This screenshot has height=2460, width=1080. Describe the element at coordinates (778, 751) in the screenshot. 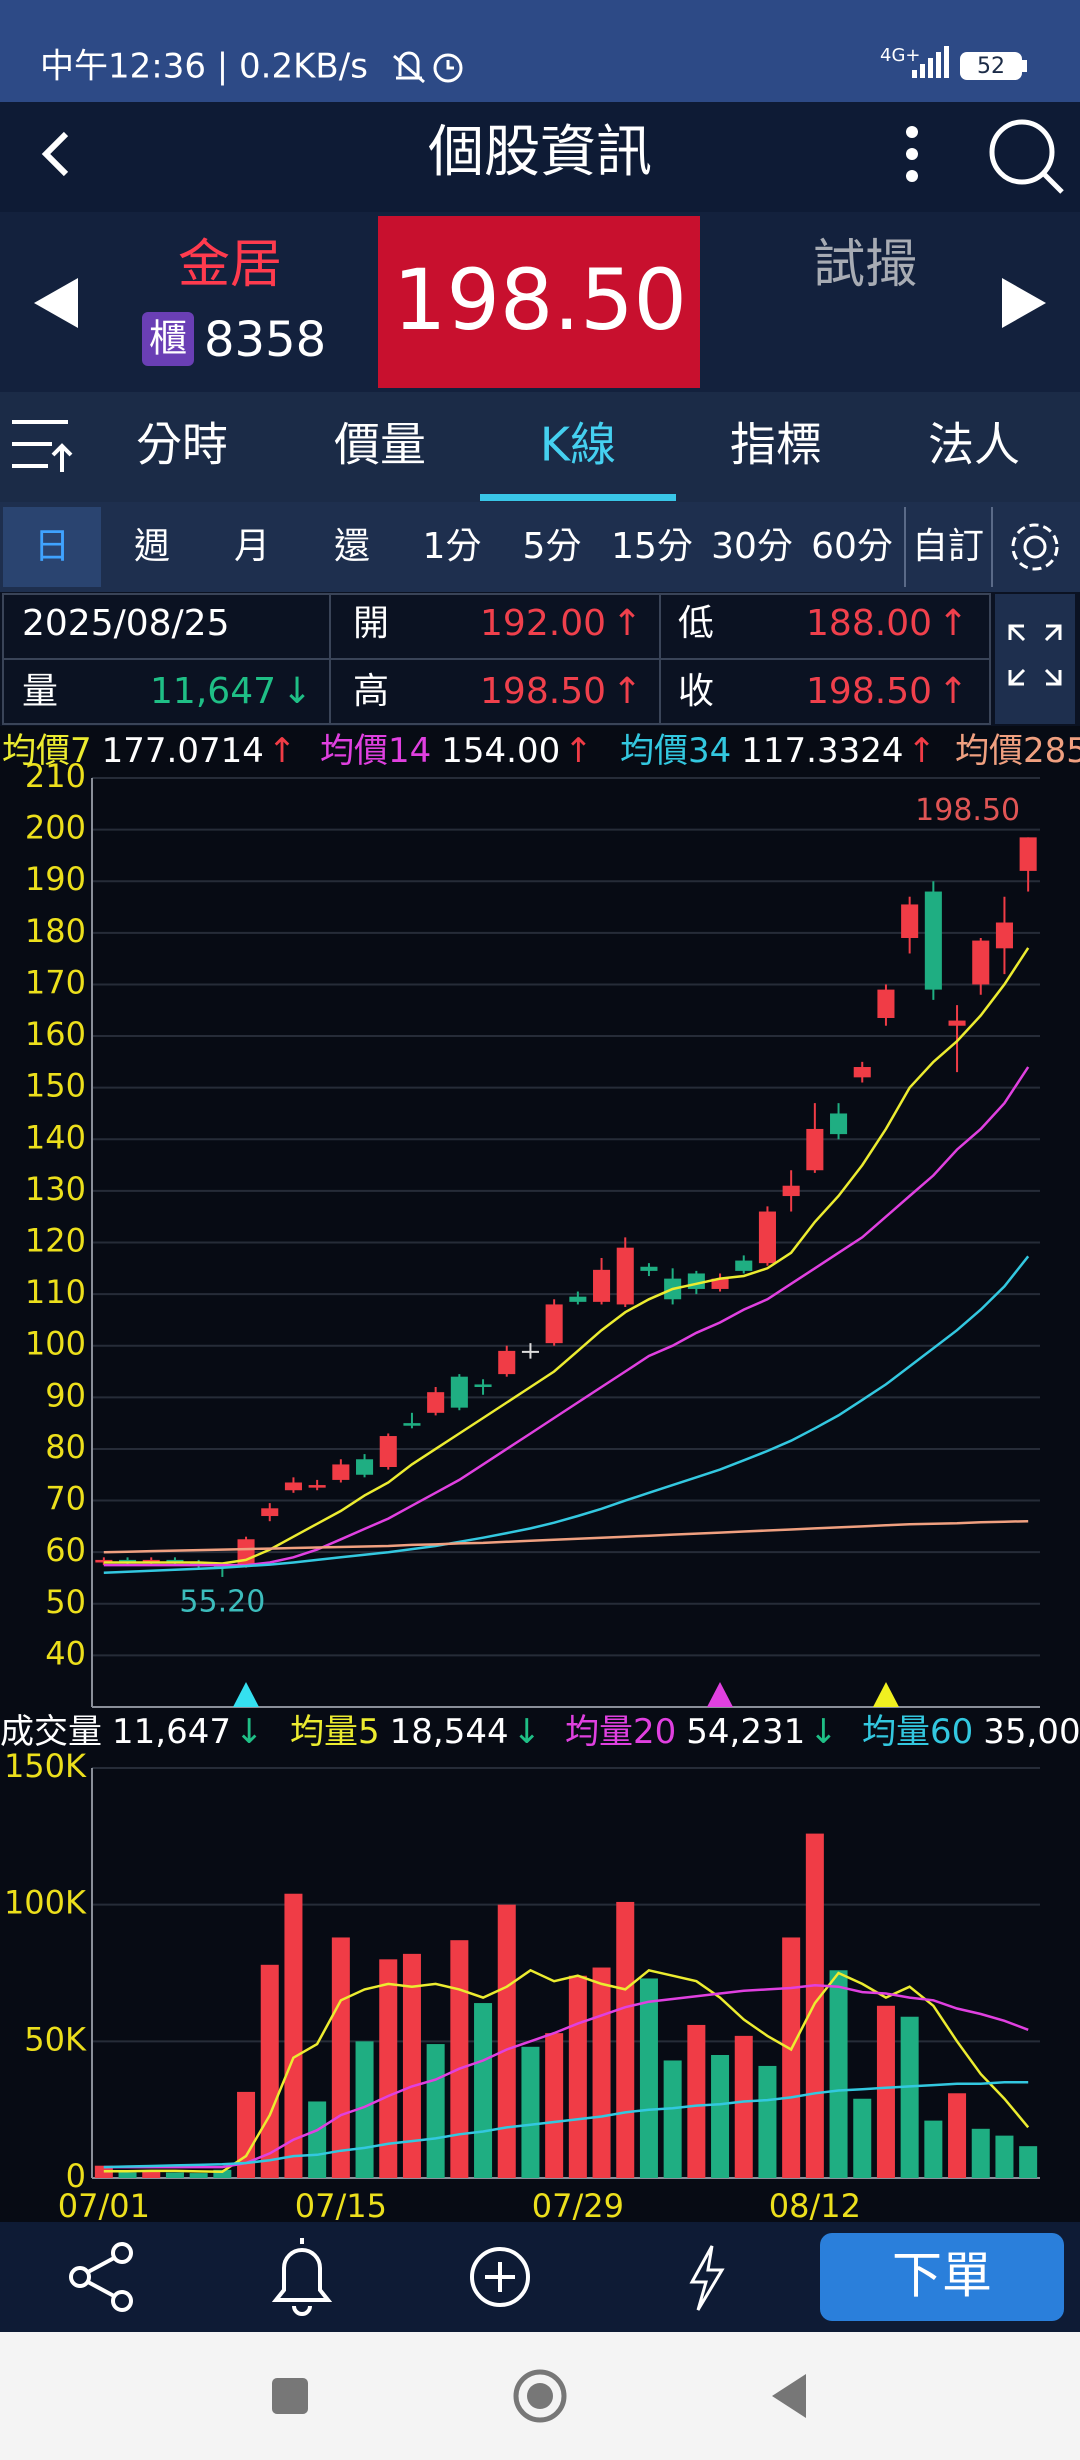

I see `legend-item: 均價34 117.3324 ↑` at that location.